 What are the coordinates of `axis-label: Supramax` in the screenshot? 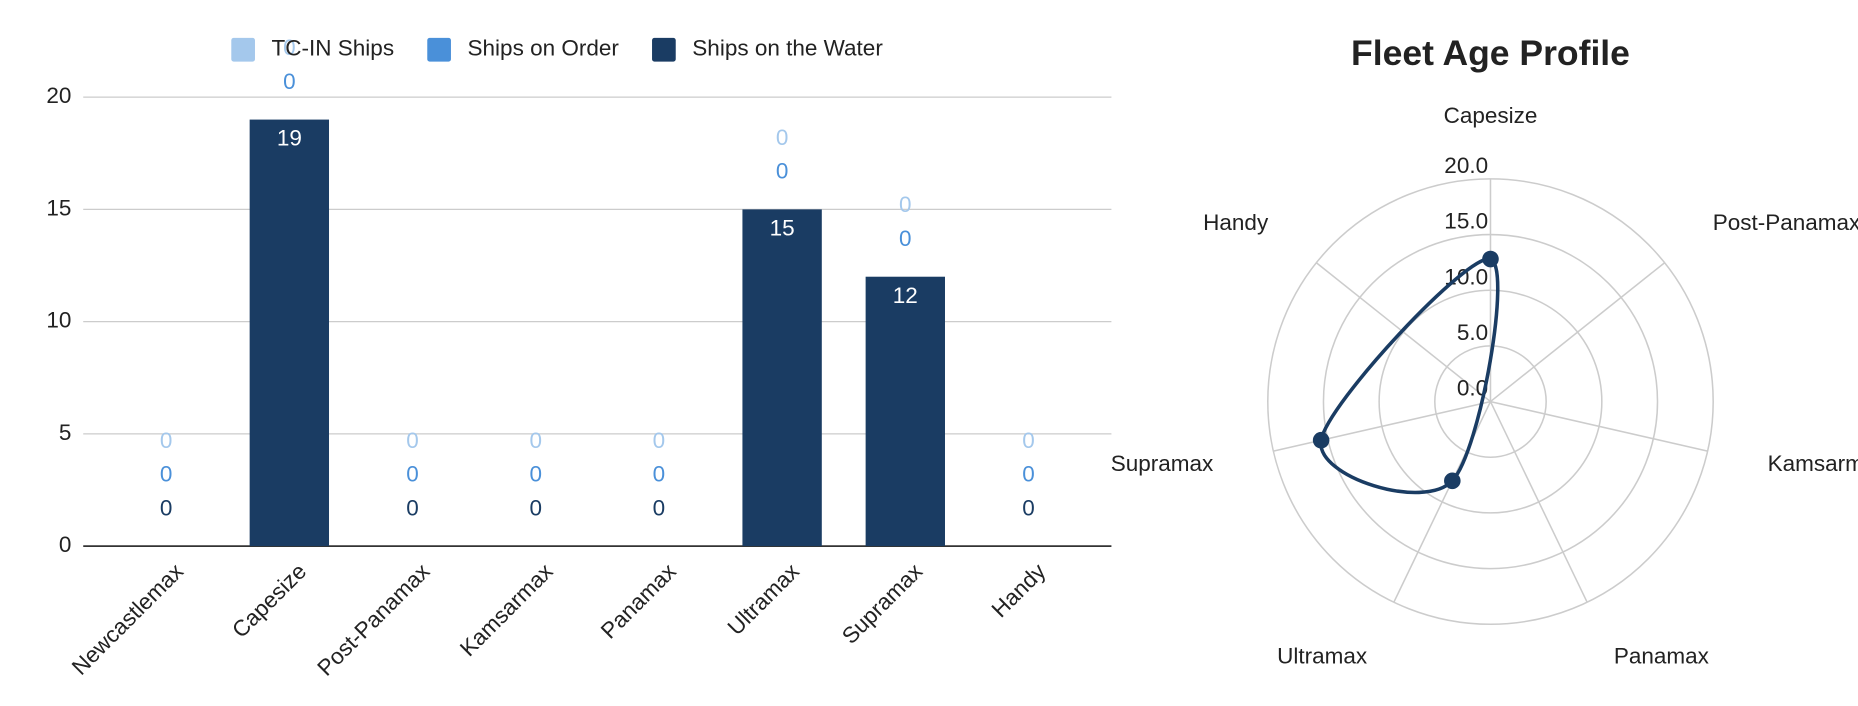 It's located at (1162, 463).